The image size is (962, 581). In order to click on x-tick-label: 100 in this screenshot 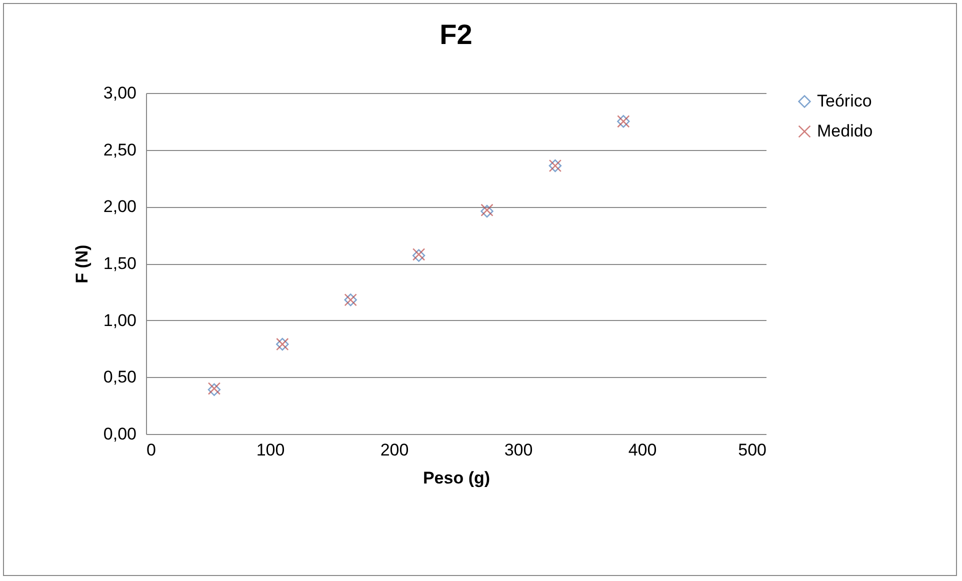, I will do `click(270, 450)`.